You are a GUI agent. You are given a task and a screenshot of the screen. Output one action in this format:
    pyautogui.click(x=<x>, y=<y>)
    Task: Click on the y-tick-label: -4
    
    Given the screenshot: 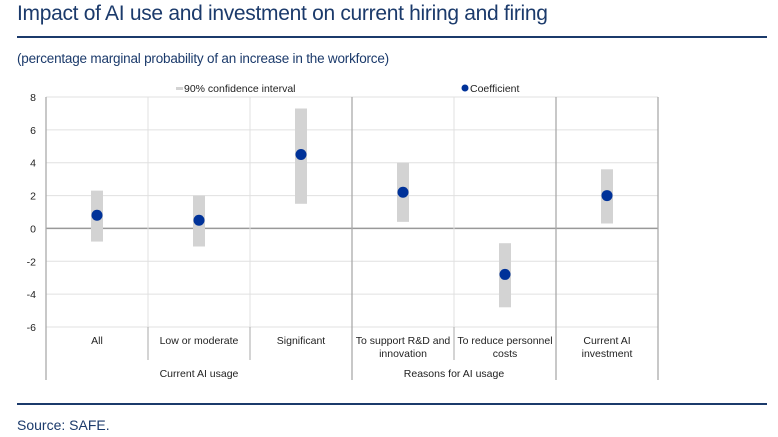 What is the action you would take?
    pyautogui.click(x=31, y=295)
    